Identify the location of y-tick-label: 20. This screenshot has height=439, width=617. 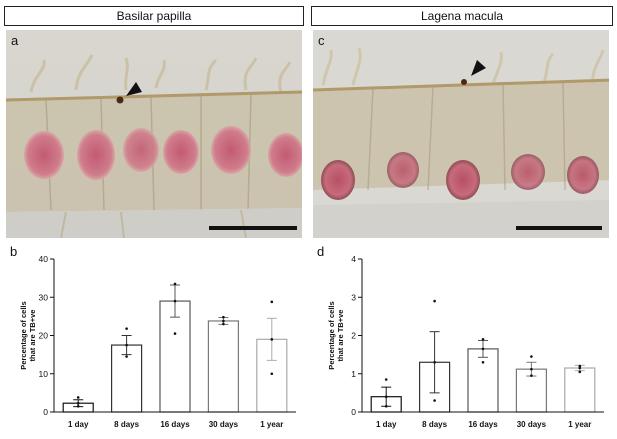
(44, 336).